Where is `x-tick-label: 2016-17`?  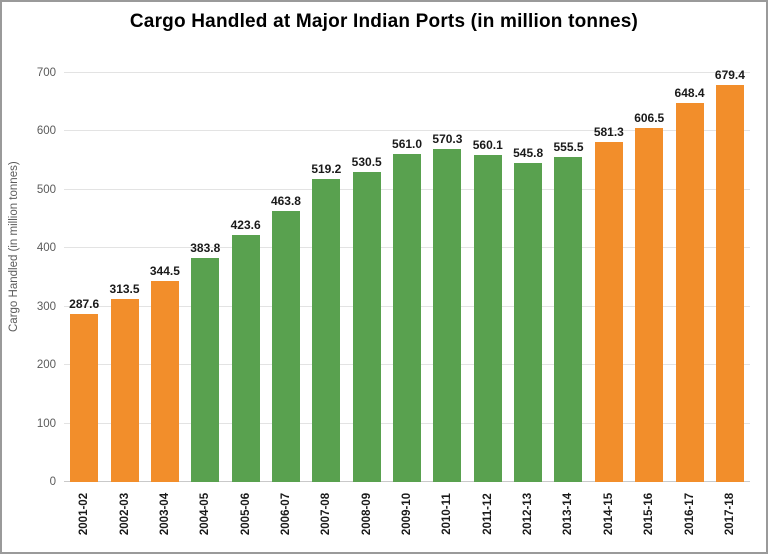
x-tick-label: 2016-17 is located at coordinates (689, 514).